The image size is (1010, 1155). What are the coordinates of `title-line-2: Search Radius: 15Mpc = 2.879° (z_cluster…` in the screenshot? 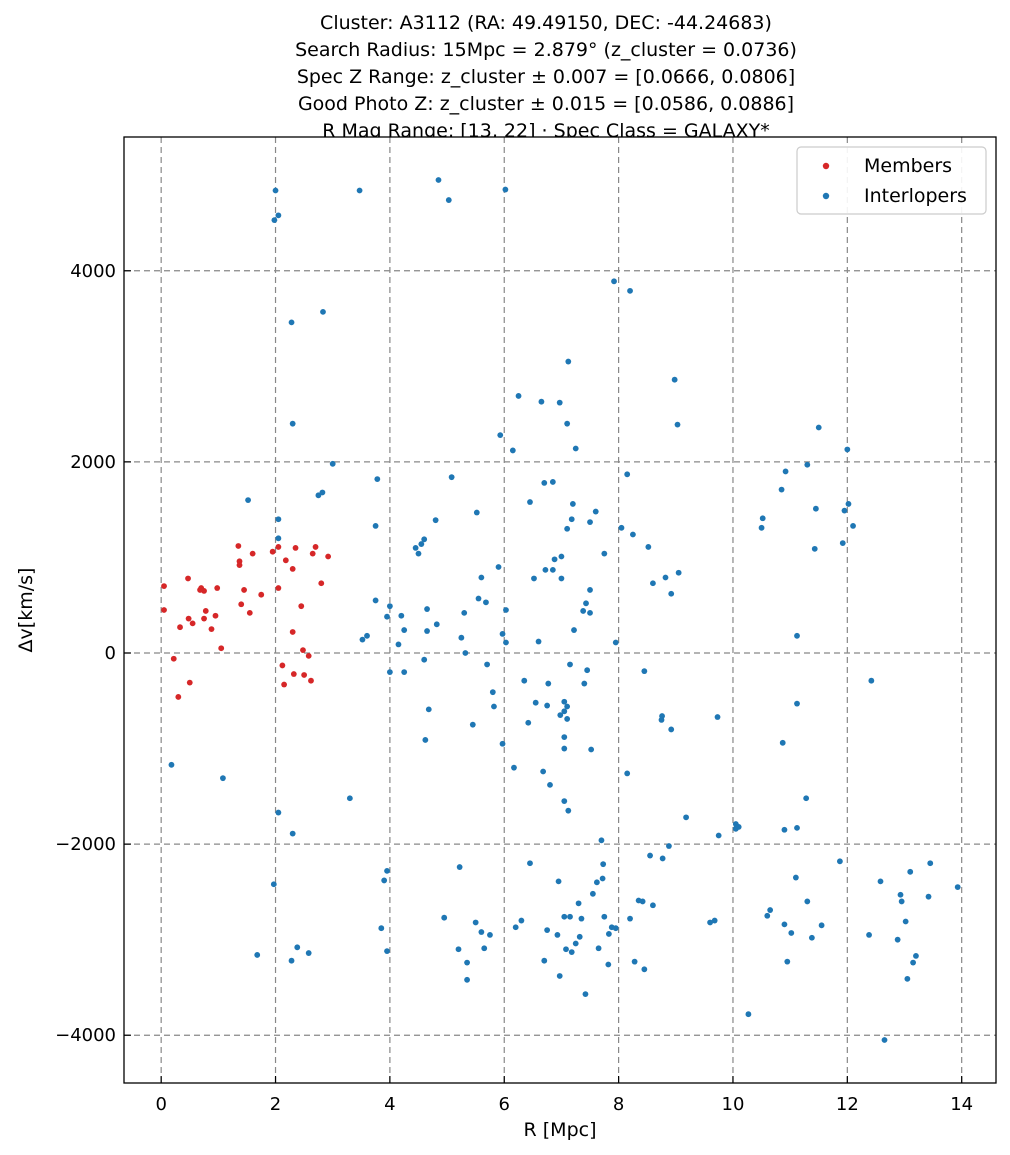 It's located at (546, 50).